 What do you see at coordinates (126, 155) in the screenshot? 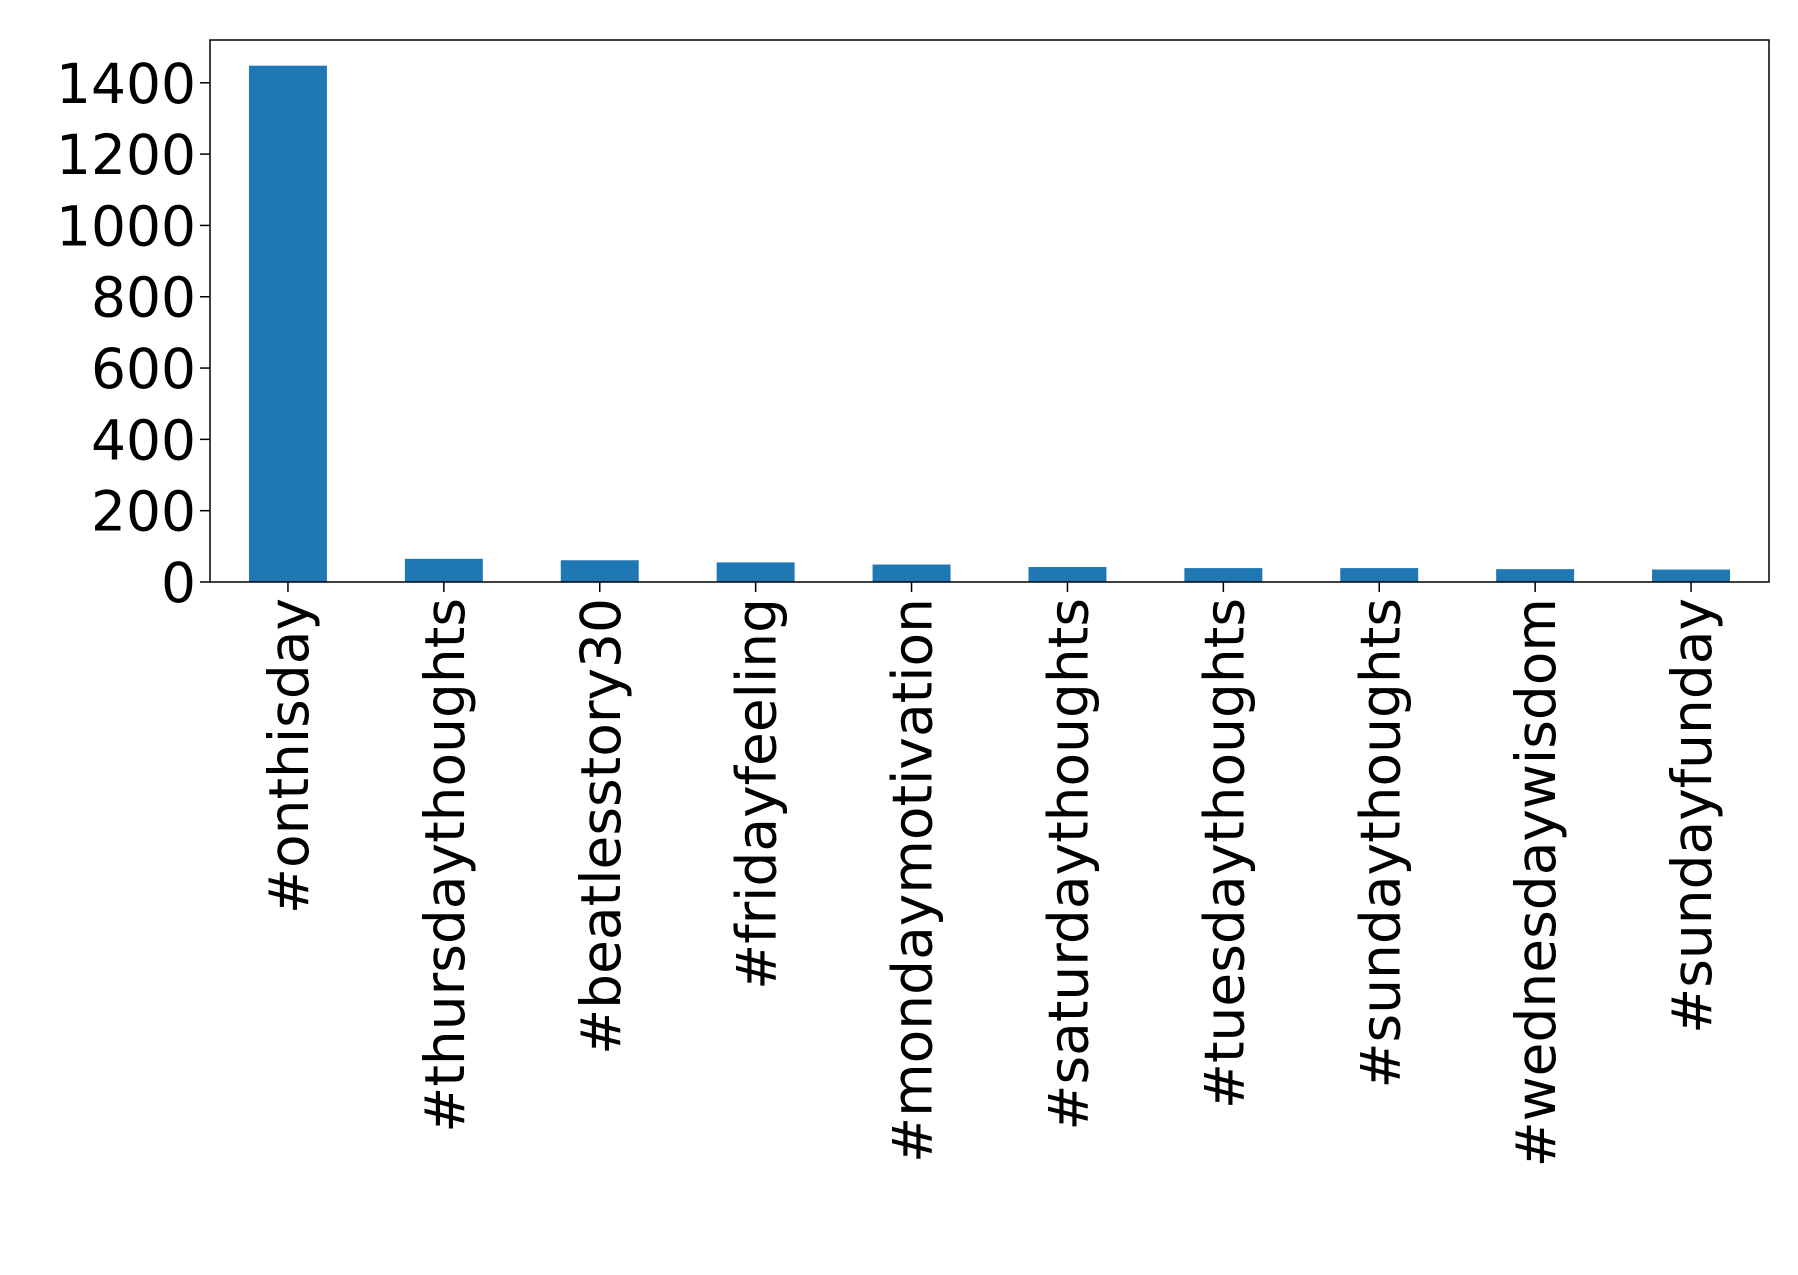
I see `y-tick-label: 1200` at bounding box center [126, 155].